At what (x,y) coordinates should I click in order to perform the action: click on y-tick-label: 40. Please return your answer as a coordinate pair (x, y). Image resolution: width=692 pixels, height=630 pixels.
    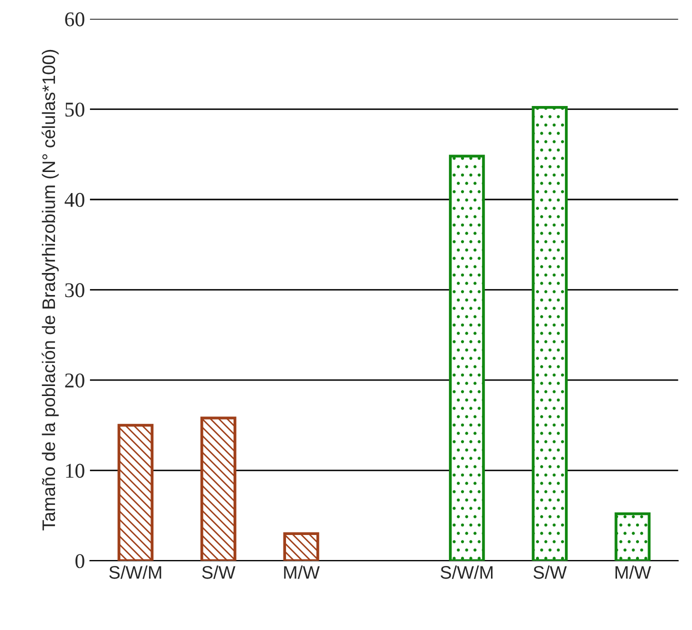
    Looking at the image, I should click on (74, 199).